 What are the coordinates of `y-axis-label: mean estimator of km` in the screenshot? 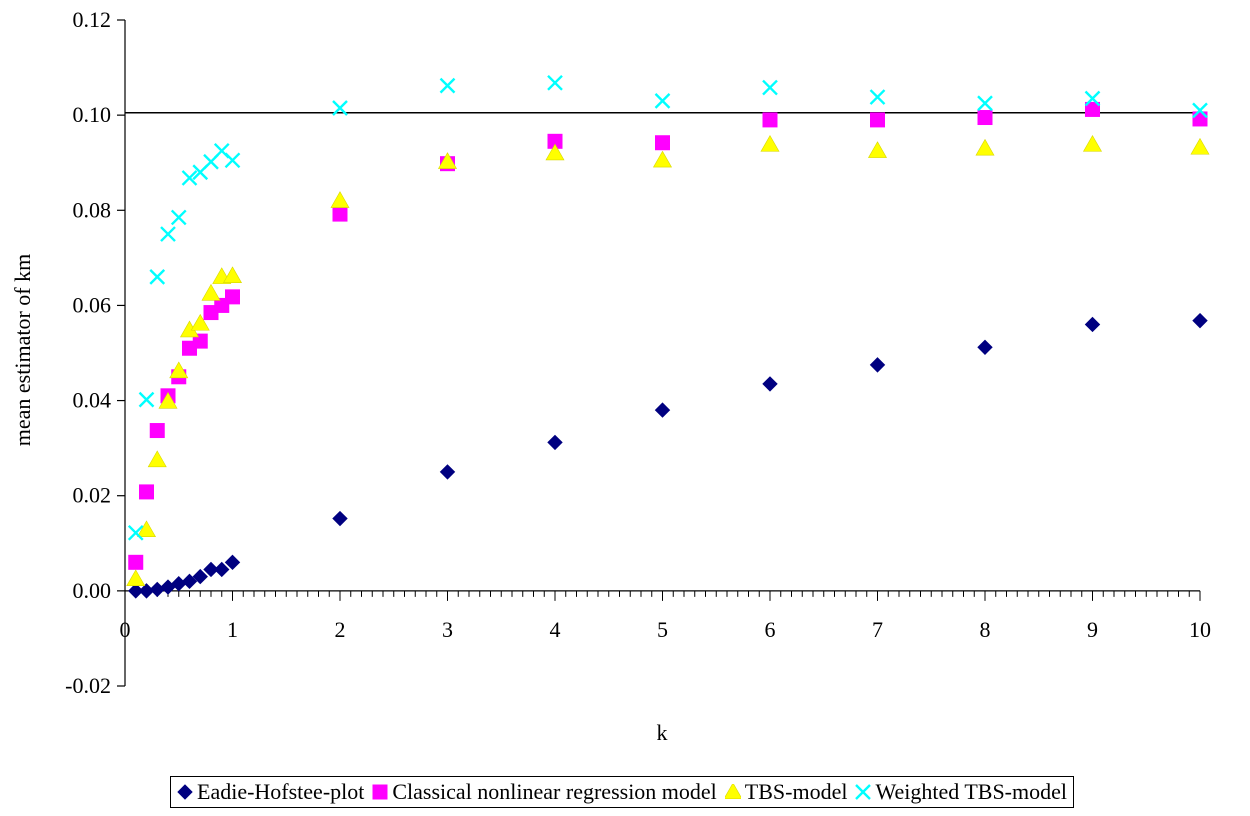 It's located at (22, 350).